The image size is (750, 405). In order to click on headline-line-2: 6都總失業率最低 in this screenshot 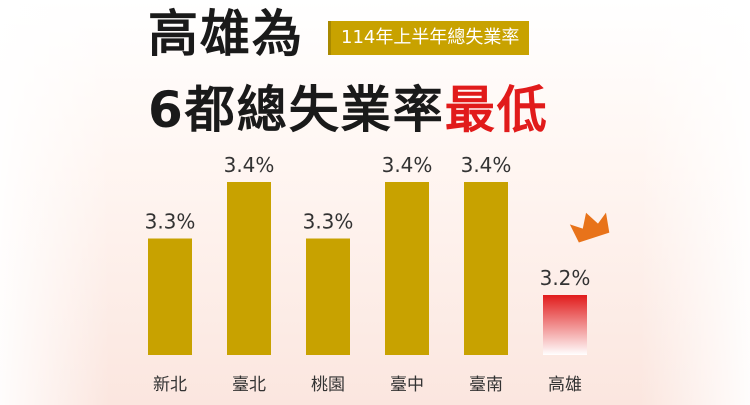, I will do `click(348, 110)`.